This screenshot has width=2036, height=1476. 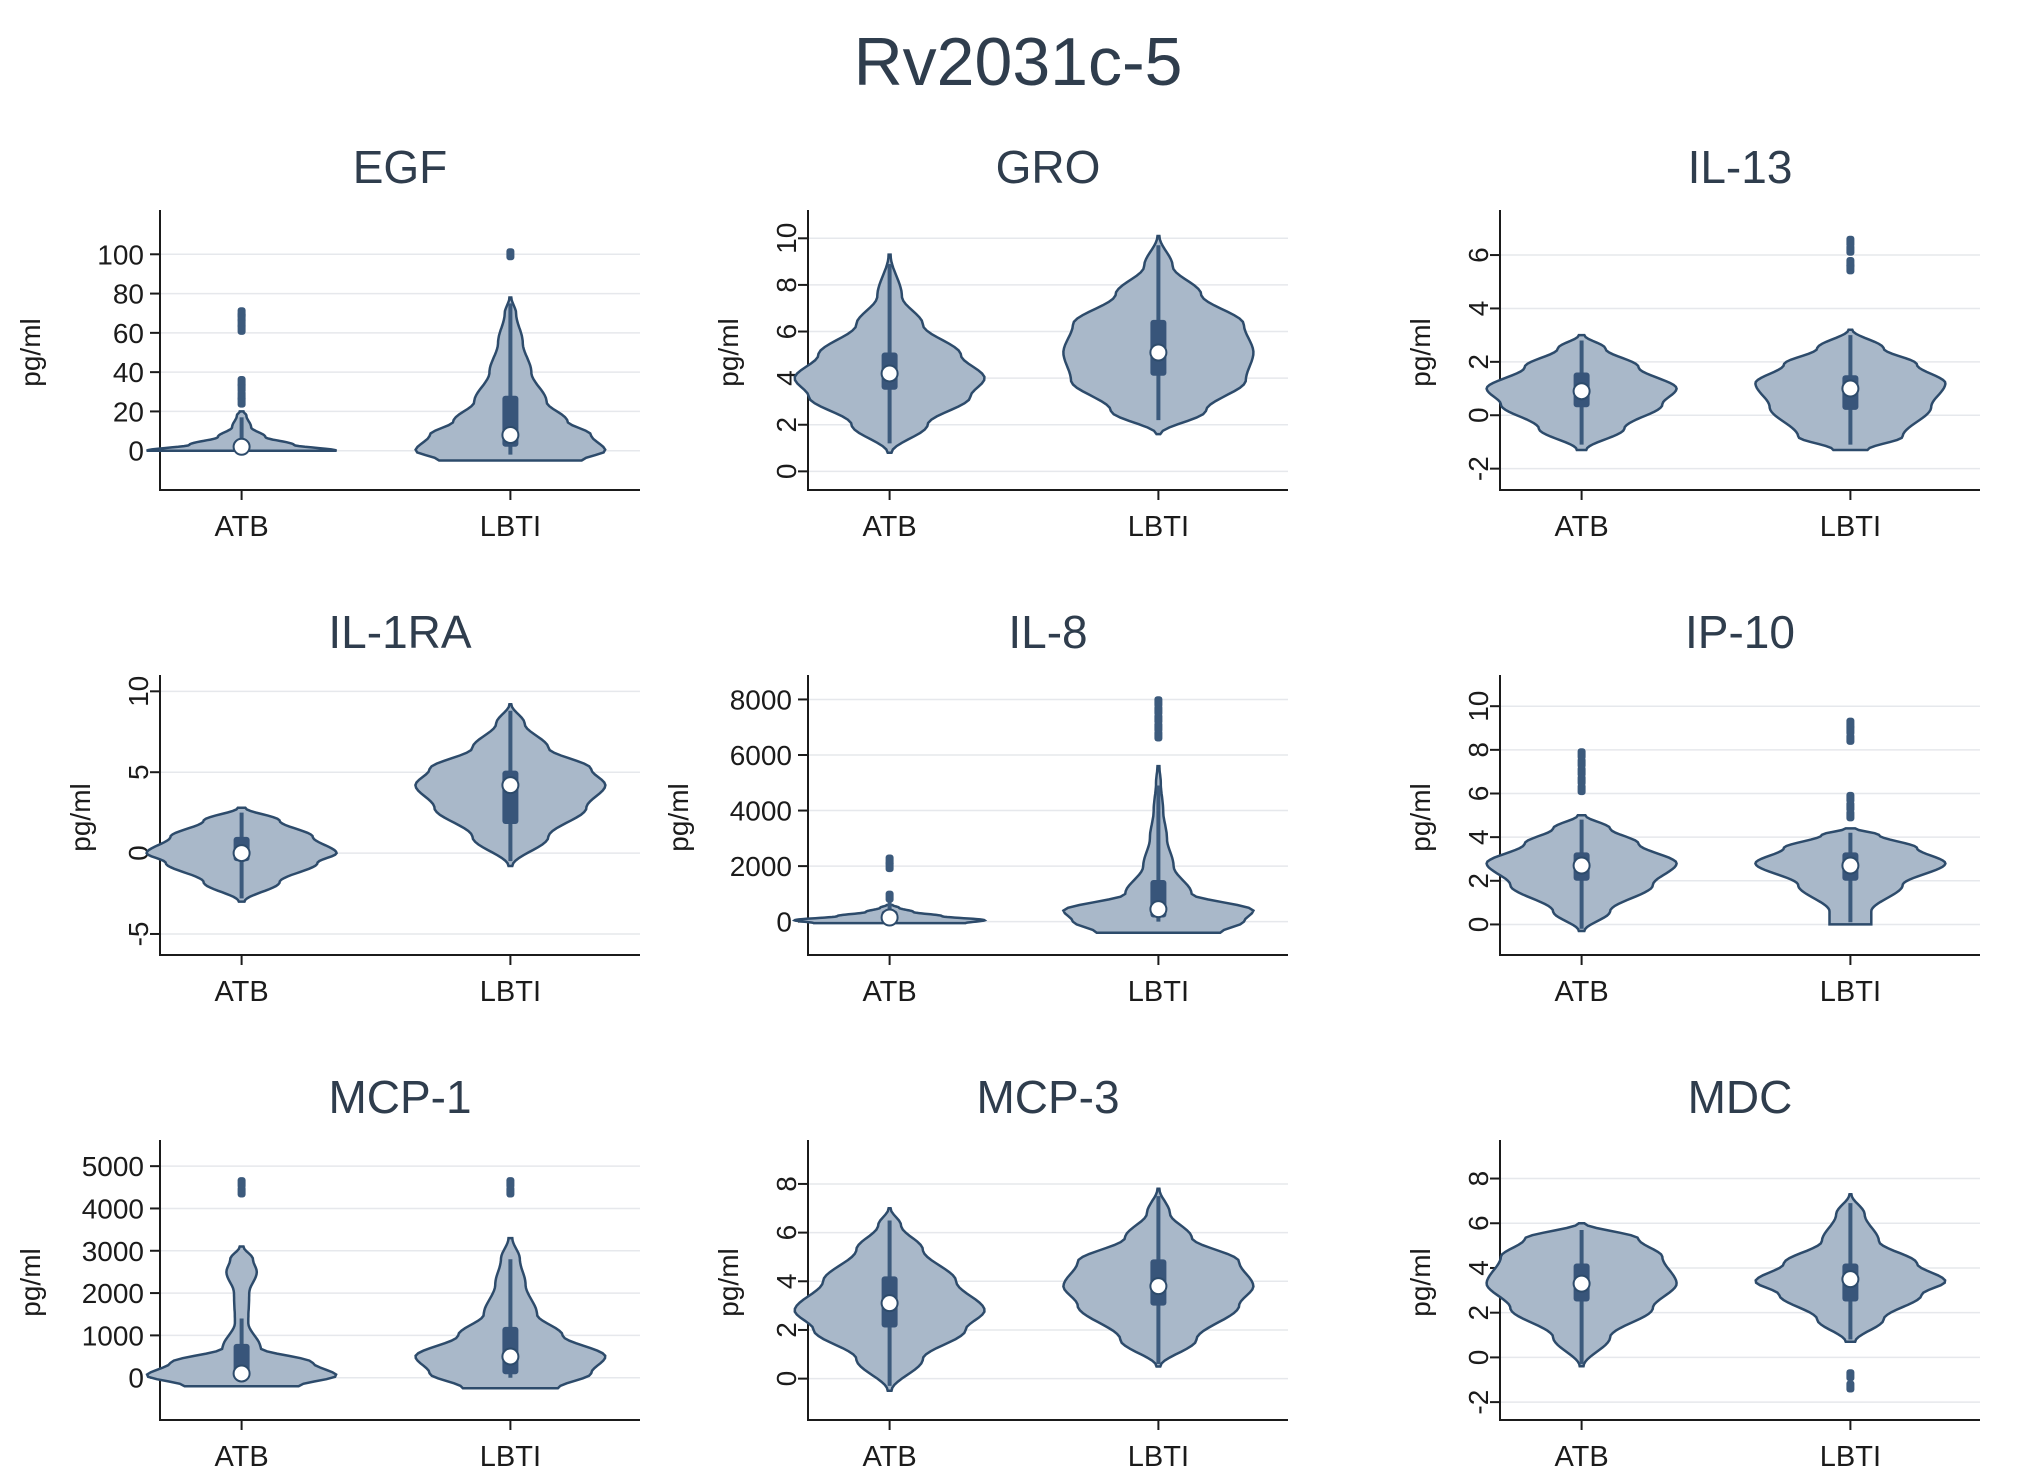 I want to click on y-tick-label: 20, so click(x=128, y=411).